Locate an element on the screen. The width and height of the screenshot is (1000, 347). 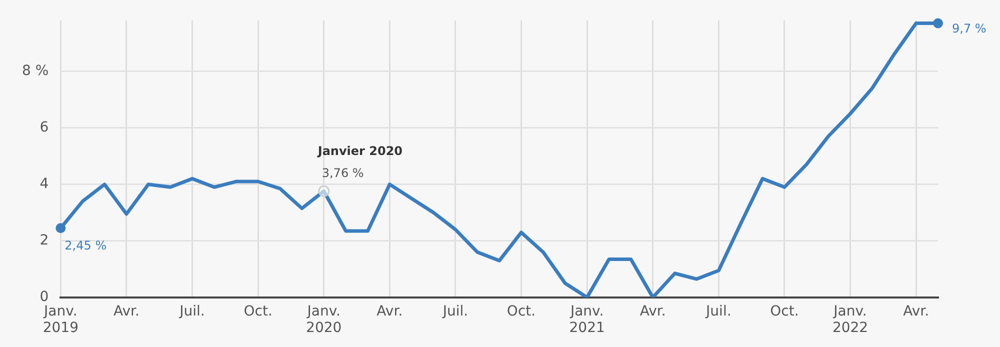
annotation: 3,76 % is located at coordinates (343, 173).